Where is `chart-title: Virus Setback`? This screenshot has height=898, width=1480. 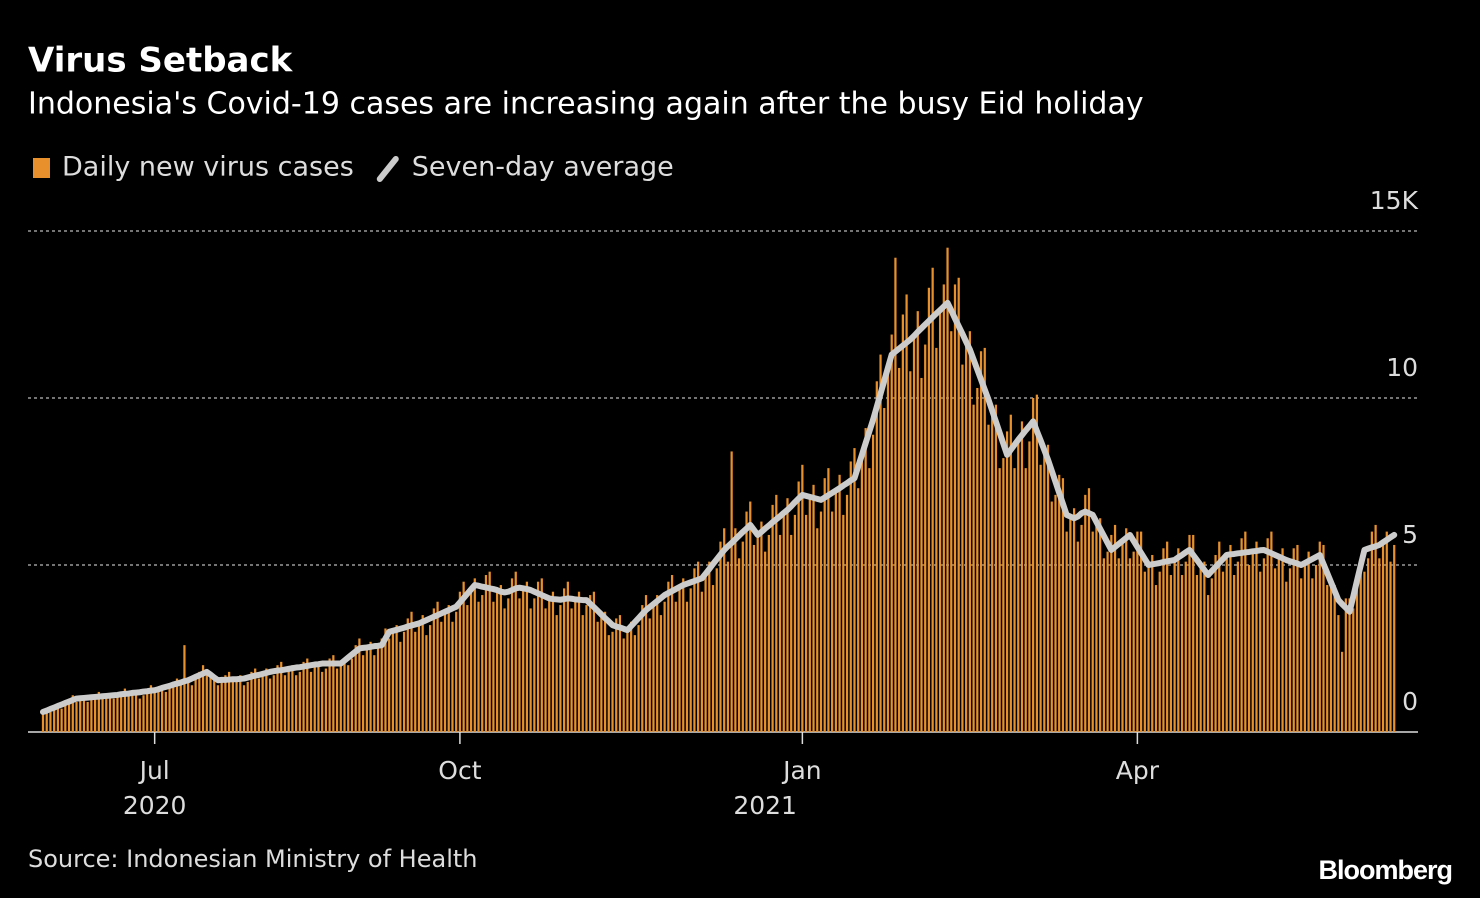 chart-title: Virus Setback is located at coordinates (161, 61).